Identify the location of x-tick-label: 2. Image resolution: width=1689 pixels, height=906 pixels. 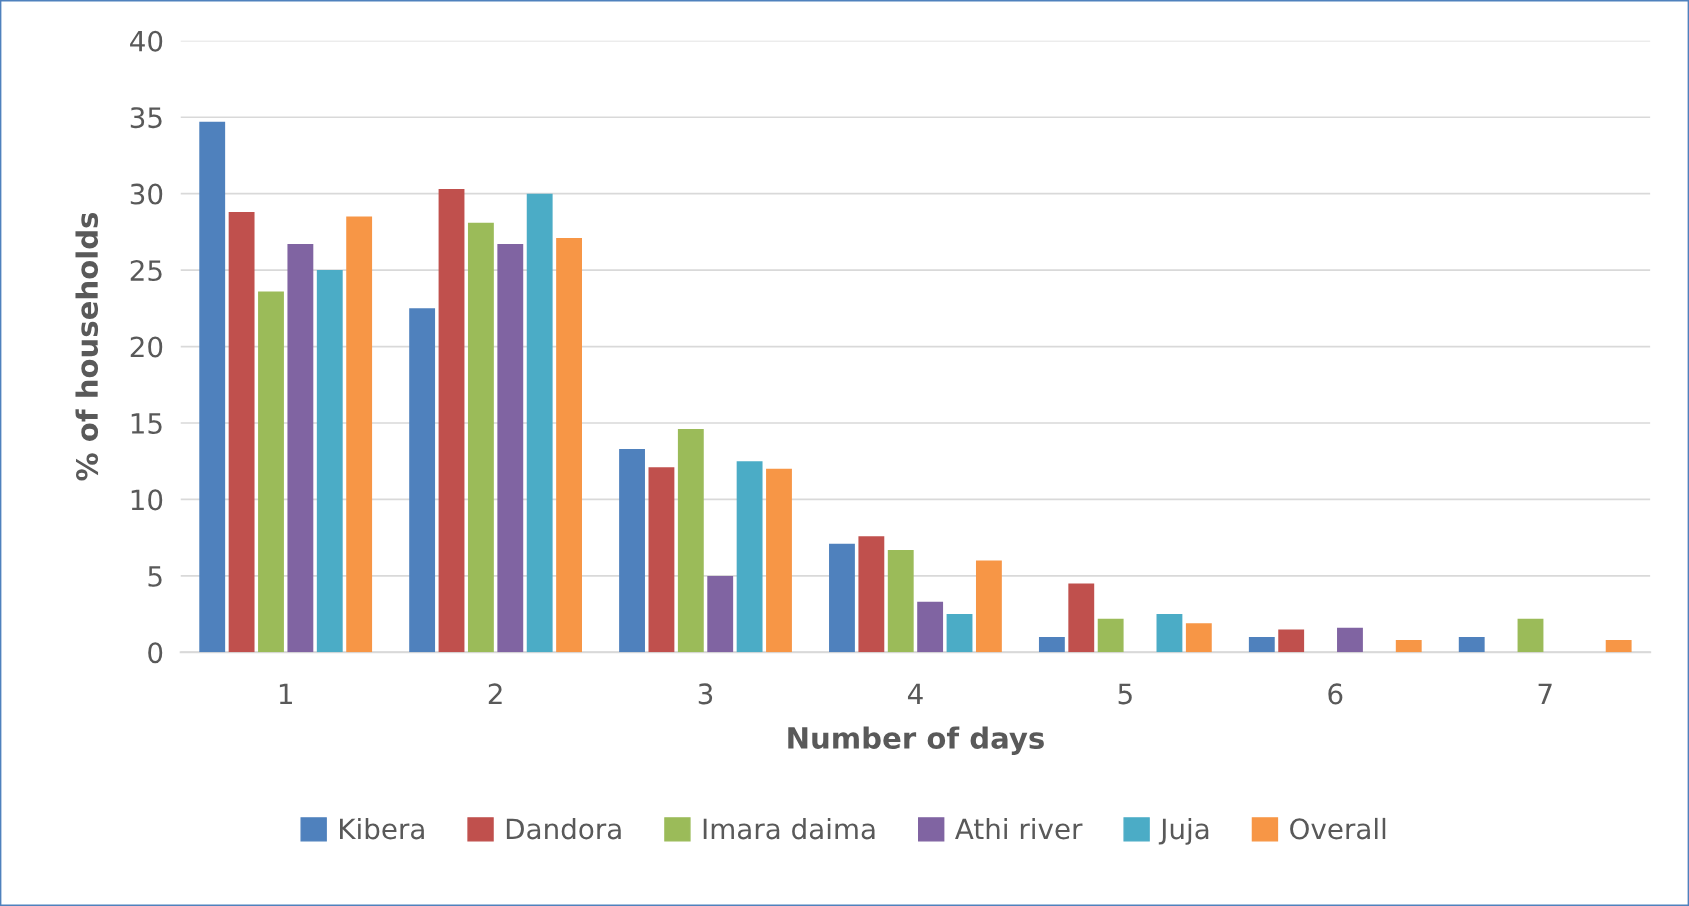
(495, 693).